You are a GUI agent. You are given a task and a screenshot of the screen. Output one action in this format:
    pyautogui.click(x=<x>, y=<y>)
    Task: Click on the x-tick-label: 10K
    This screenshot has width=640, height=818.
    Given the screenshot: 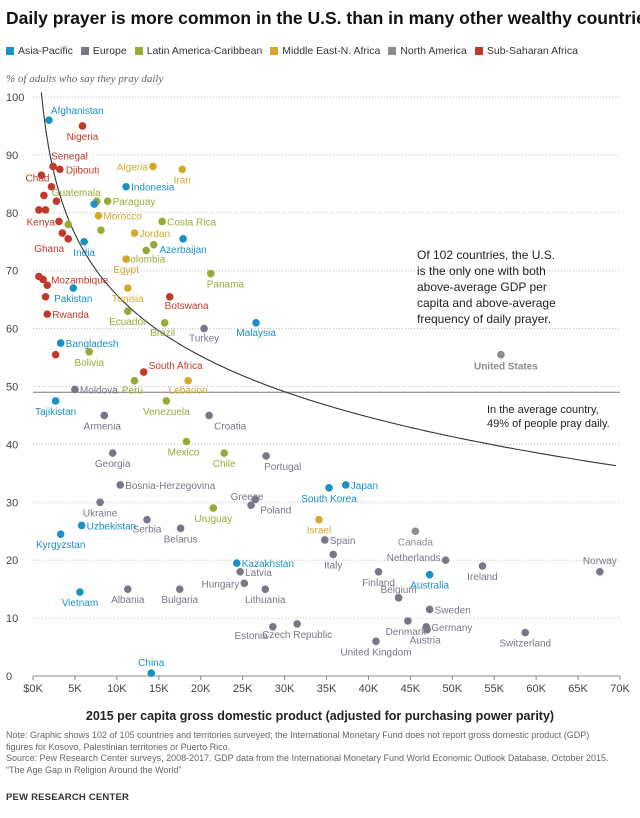 What is the action you would take?
    pyautogui.click(x=117, y=689)
    